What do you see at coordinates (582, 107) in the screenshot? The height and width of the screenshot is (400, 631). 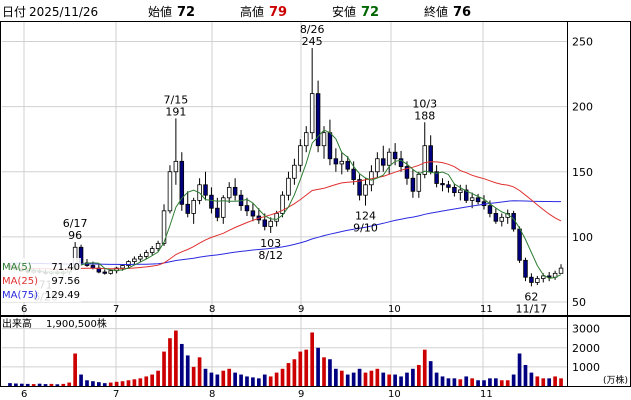 I see `price-y-tick-label: 200` at bounding box center [582, 107].